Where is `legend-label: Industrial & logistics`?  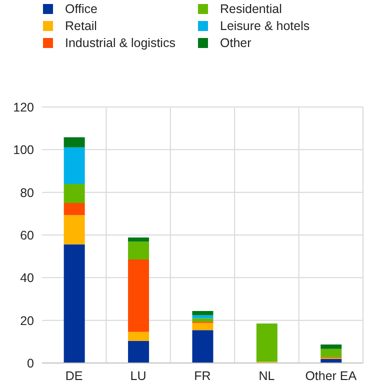
legend-label: Industrial & logistics is located at coordinates (120, 43).